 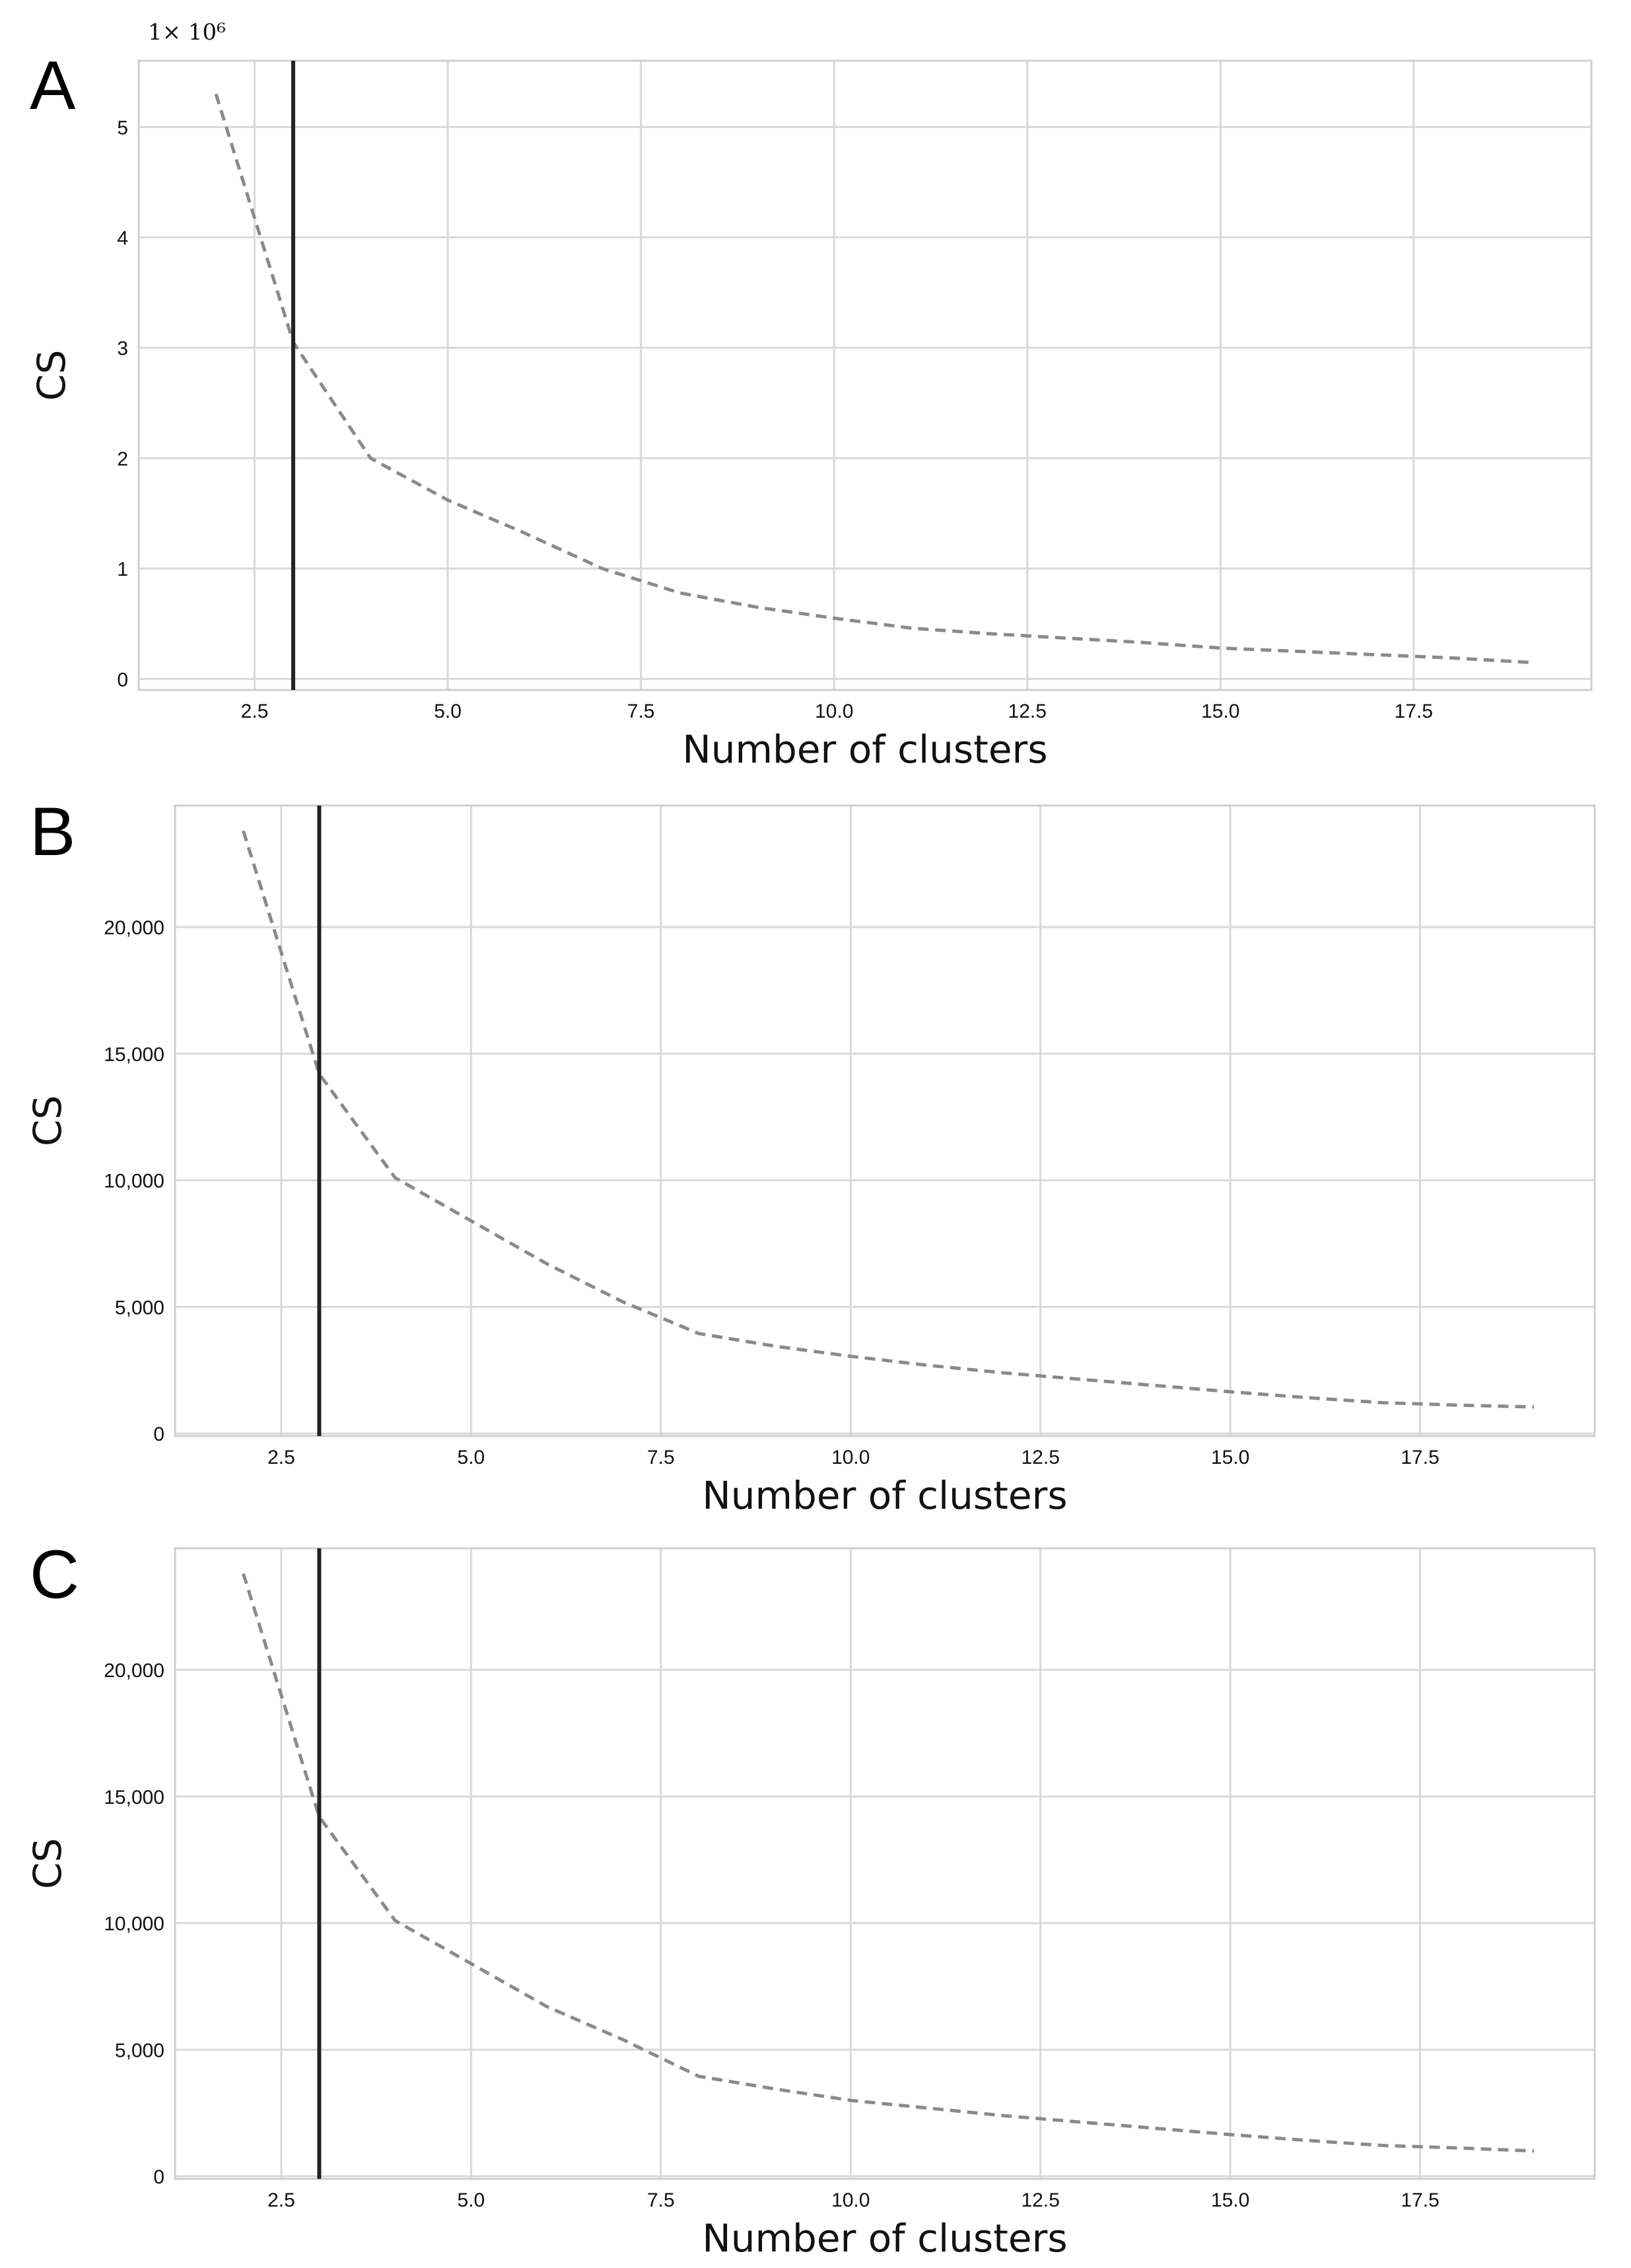 I want to click on chart-a-x-tick-label: 7.5, so click(x=641, y=712).